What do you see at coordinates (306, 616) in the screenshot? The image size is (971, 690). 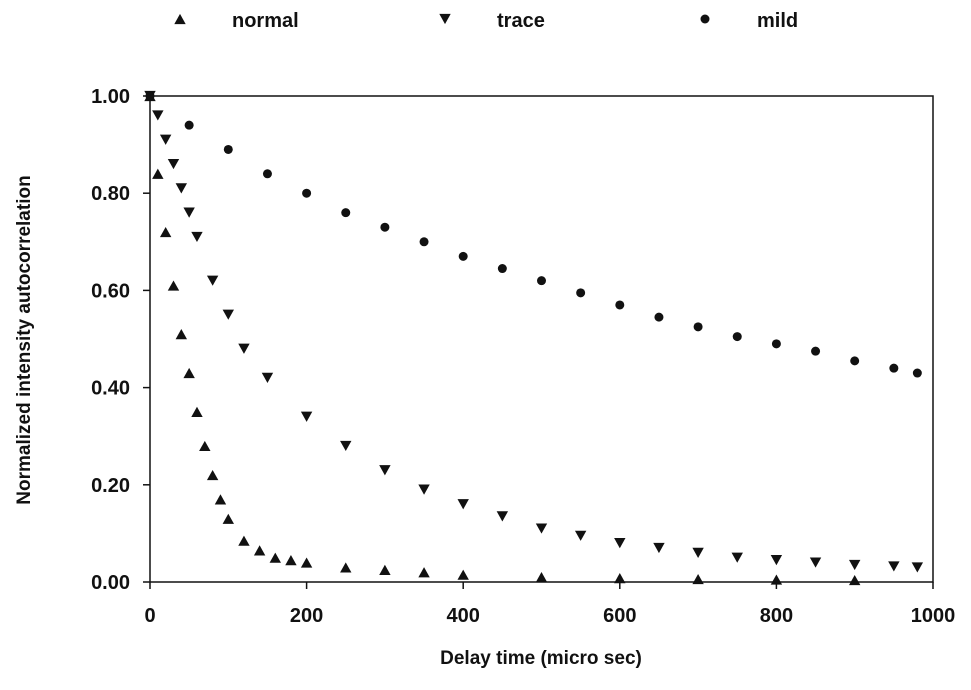 I see `x-tick-label: 200` at bounding box center [306, 616].